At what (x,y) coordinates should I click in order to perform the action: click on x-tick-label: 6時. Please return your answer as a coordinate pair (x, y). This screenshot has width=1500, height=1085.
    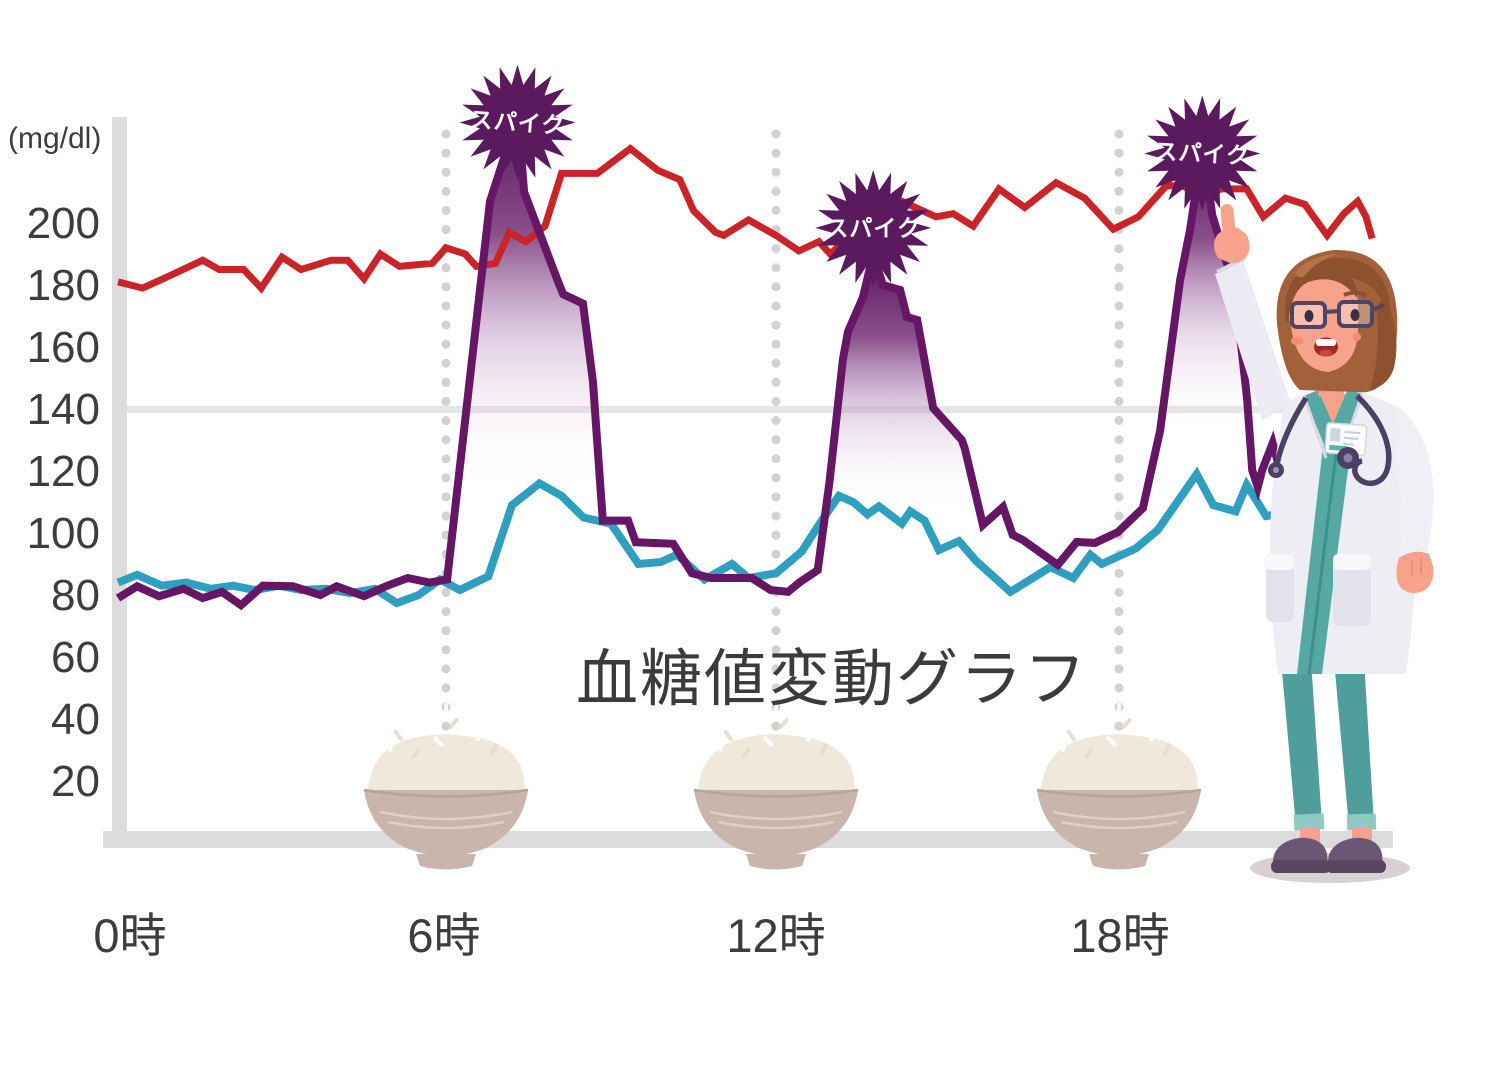
    Looking at the image, I should click on (443, 935).